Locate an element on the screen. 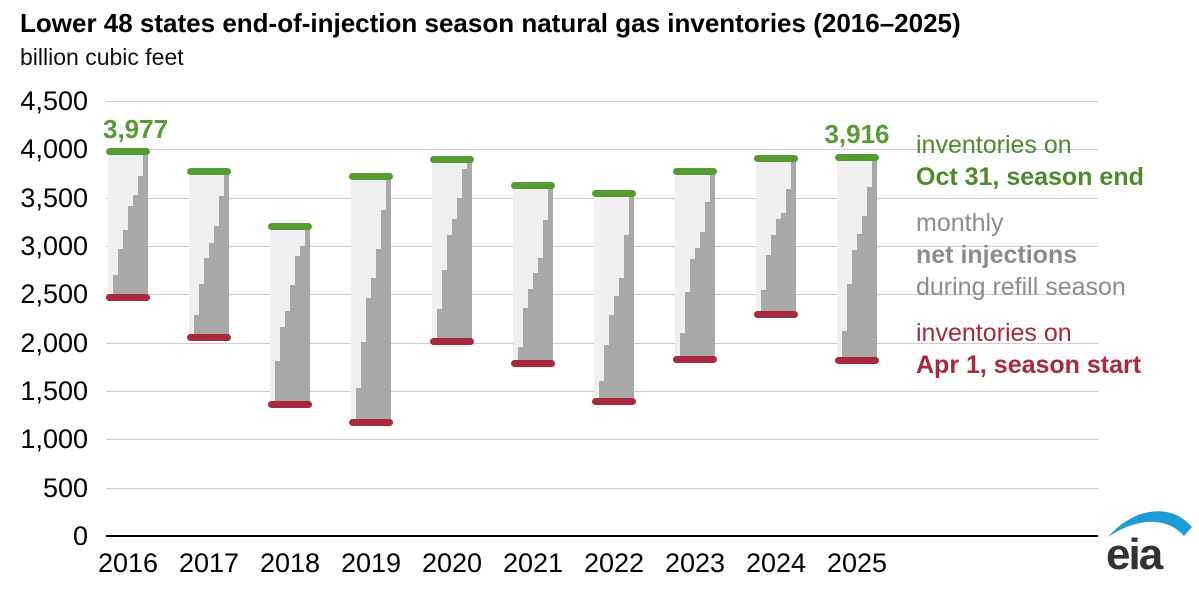  bar-2022 is located at coordinates (614, 297).